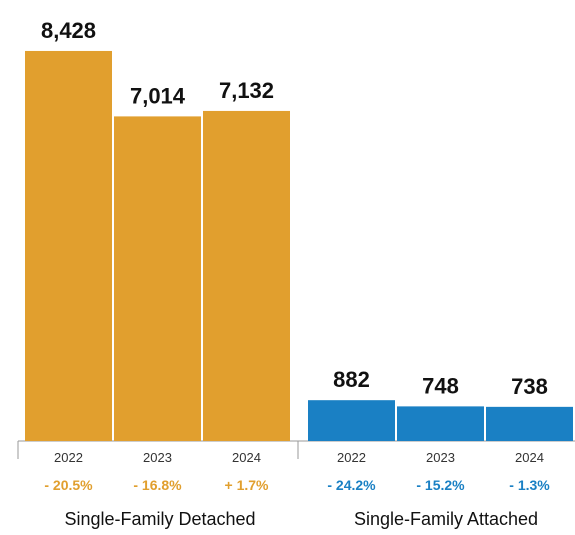 This screenshot has height=535, width=575. What do you see at coordinates (158, 95) in the screenshot?
I see `bar-value-label: 7,014` at bounding box center [158, 95].